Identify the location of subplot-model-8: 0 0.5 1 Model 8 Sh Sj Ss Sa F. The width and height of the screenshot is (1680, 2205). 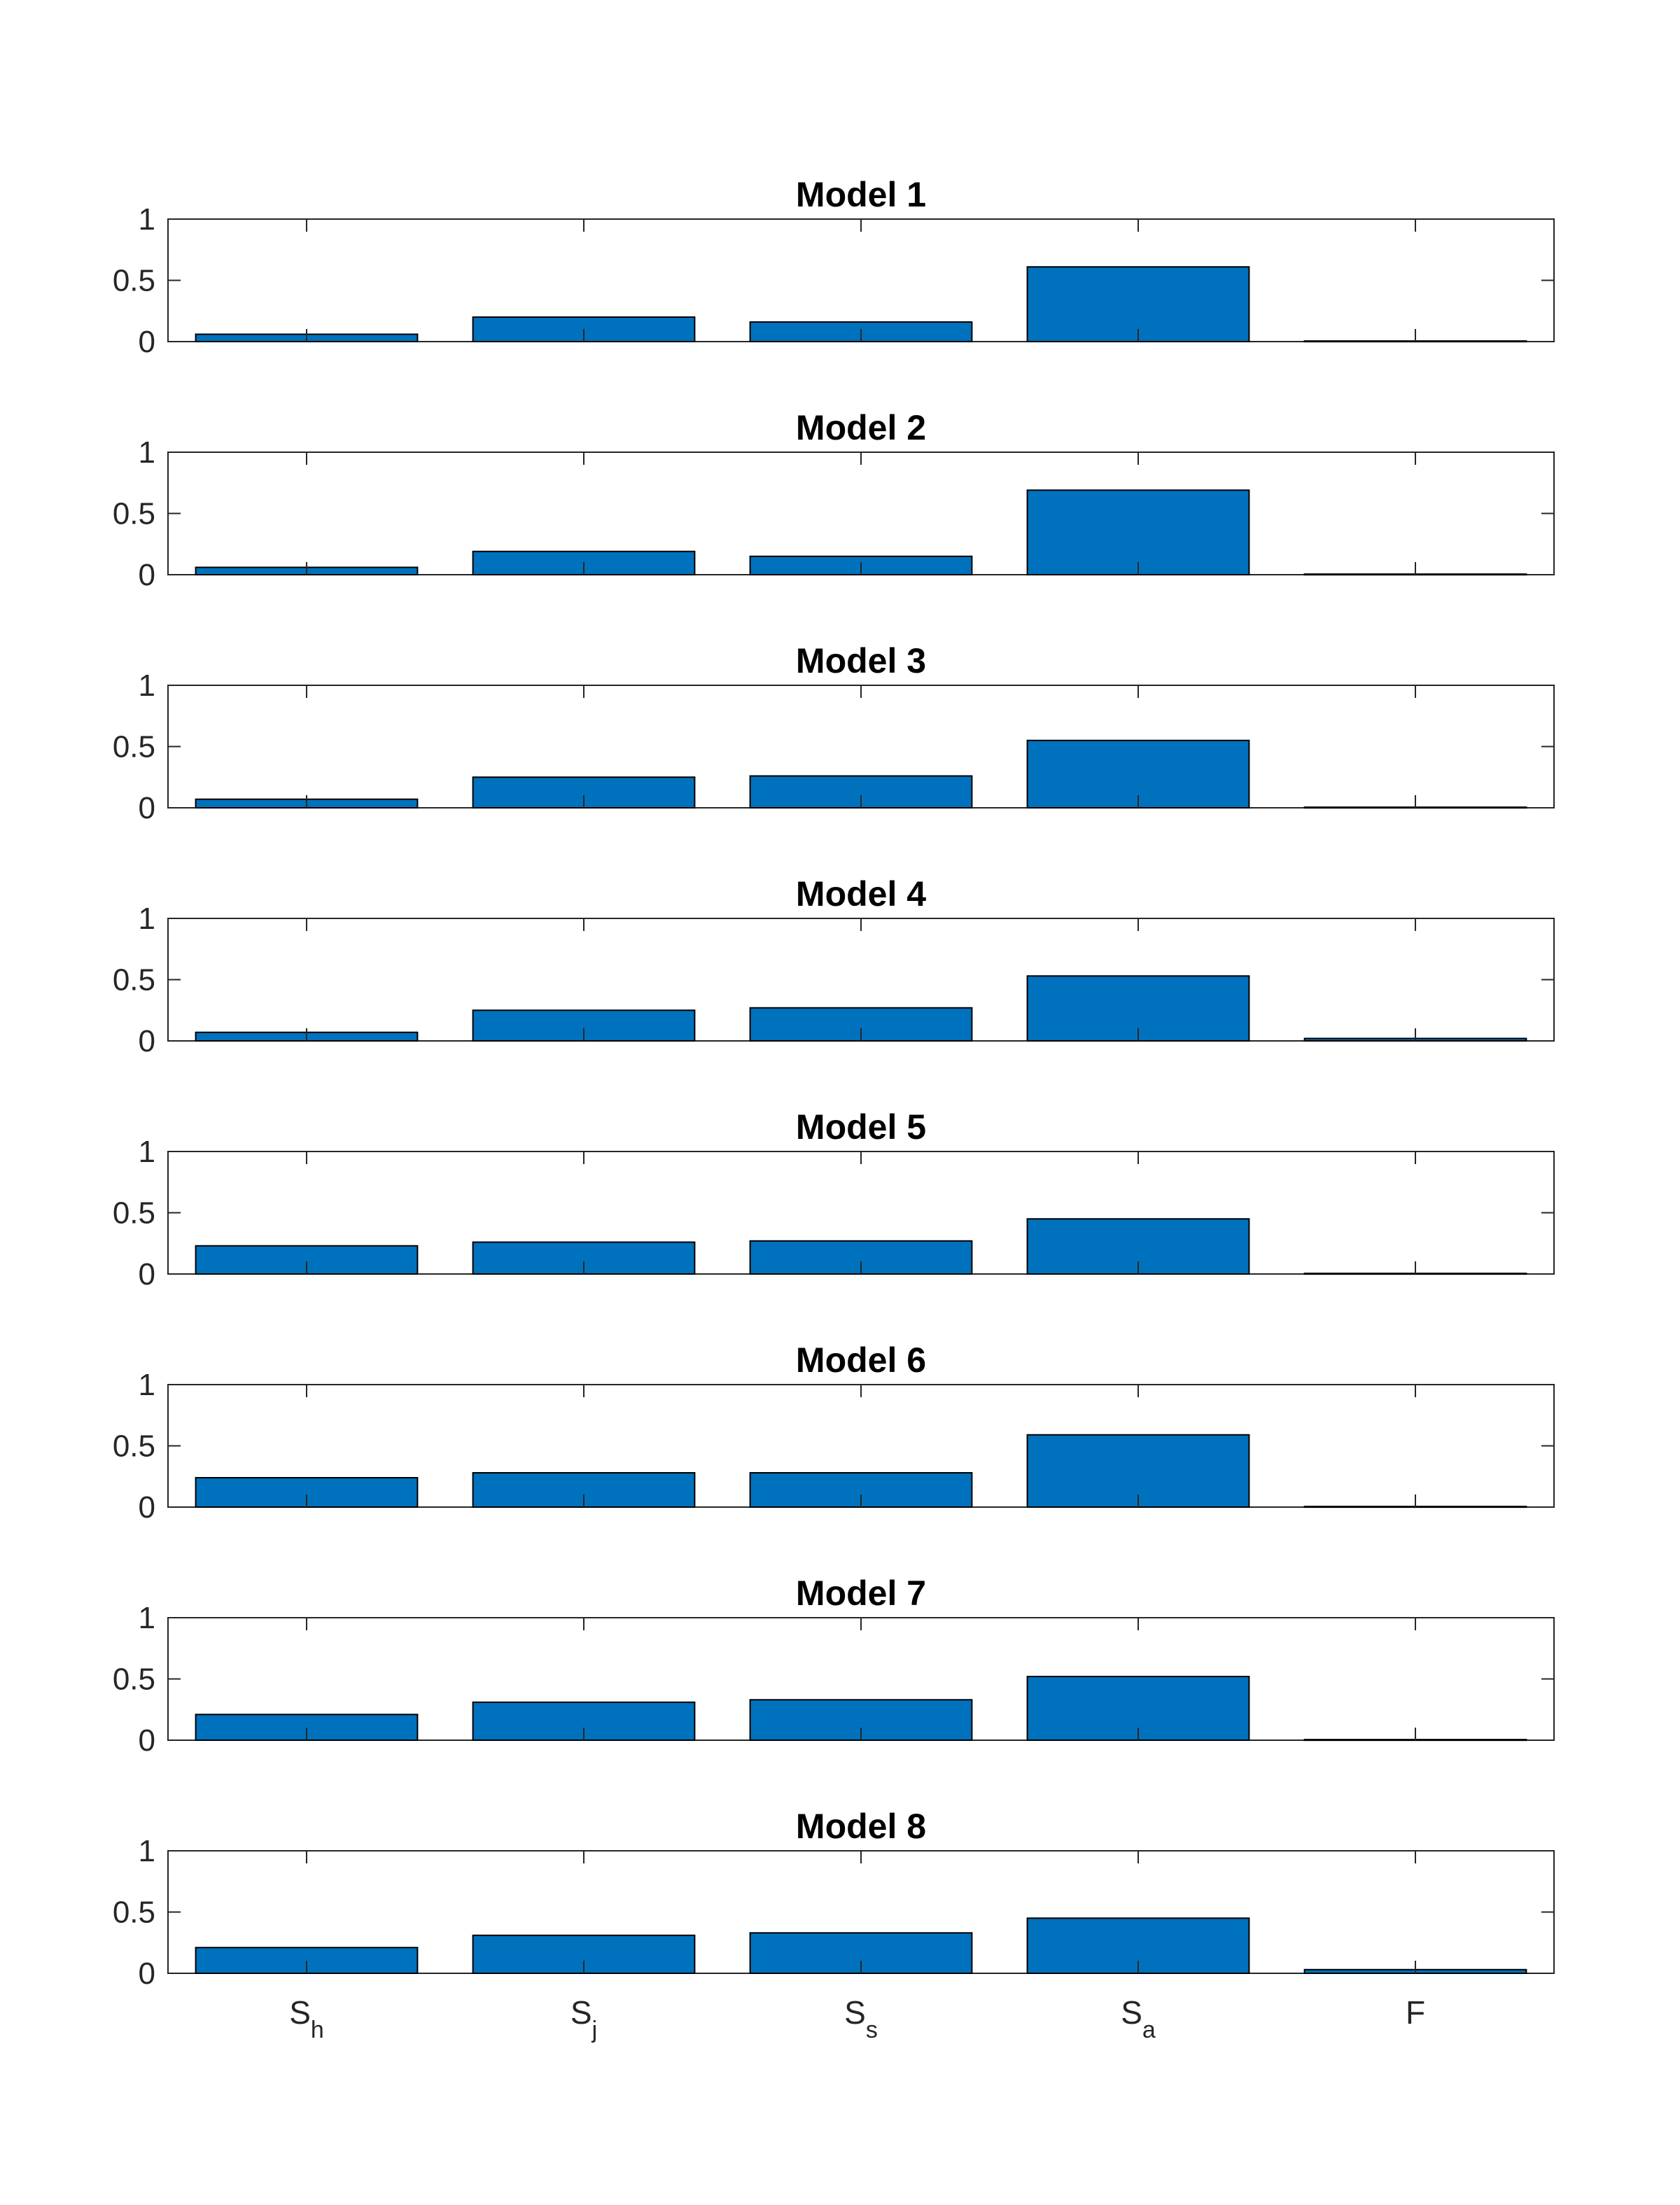
(834, 1925).